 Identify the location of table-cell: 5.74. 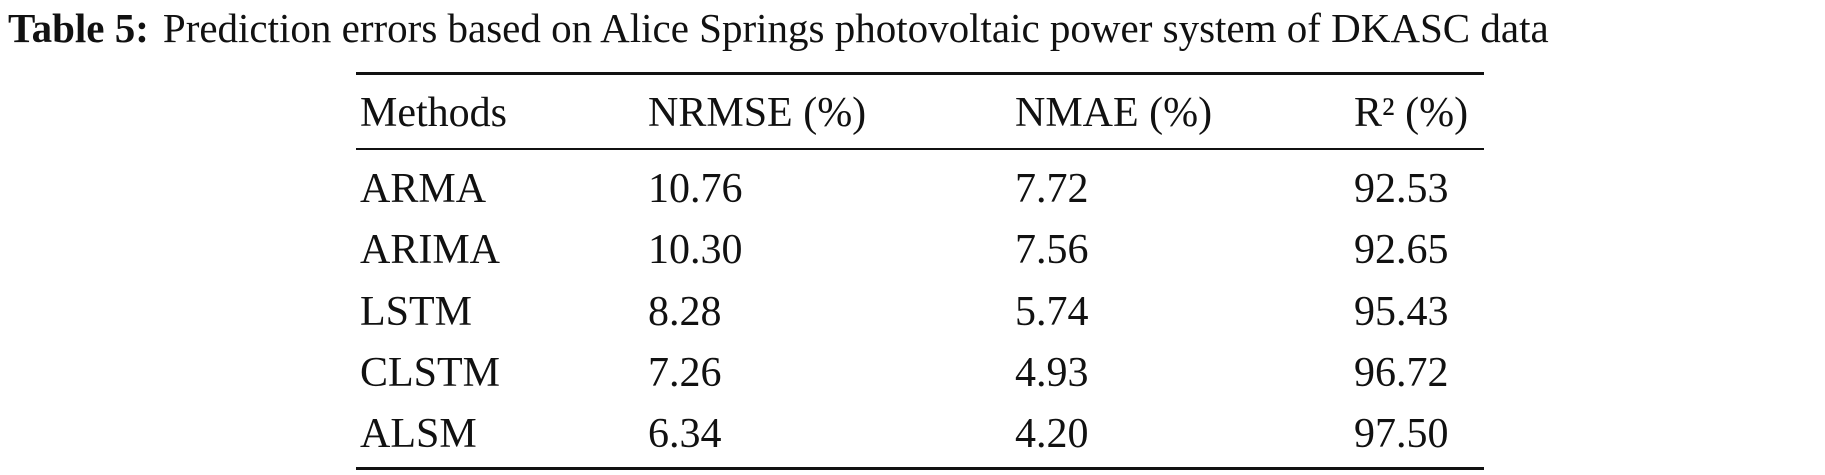
(1052, 311).